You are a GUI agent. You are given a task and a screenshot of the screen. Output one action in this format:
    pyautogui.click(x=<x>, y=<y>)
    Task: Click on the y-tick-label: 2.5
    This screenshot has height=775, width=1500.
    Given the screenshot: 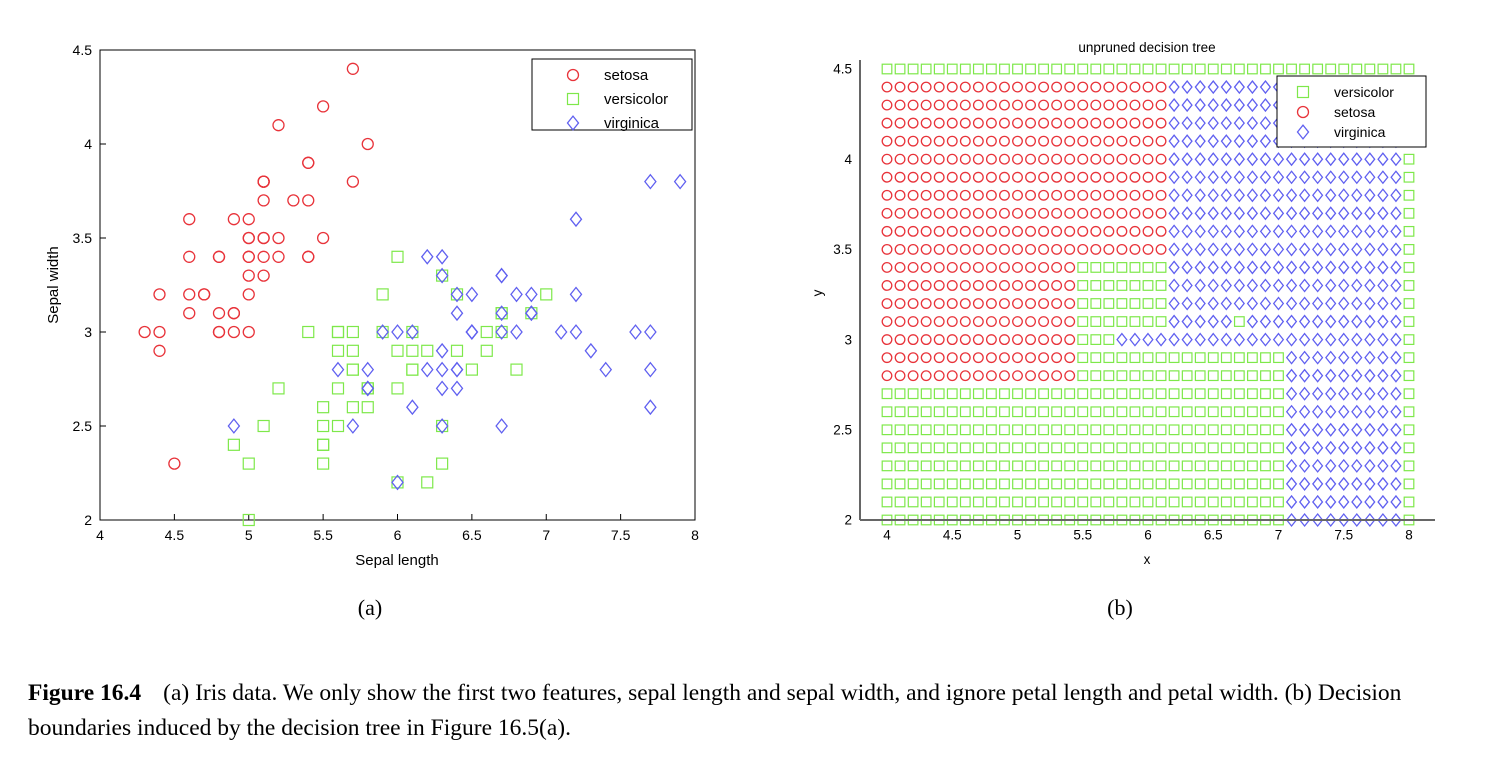 What is the action you would take?
    pyautogui.click(x=83, y=426)
    